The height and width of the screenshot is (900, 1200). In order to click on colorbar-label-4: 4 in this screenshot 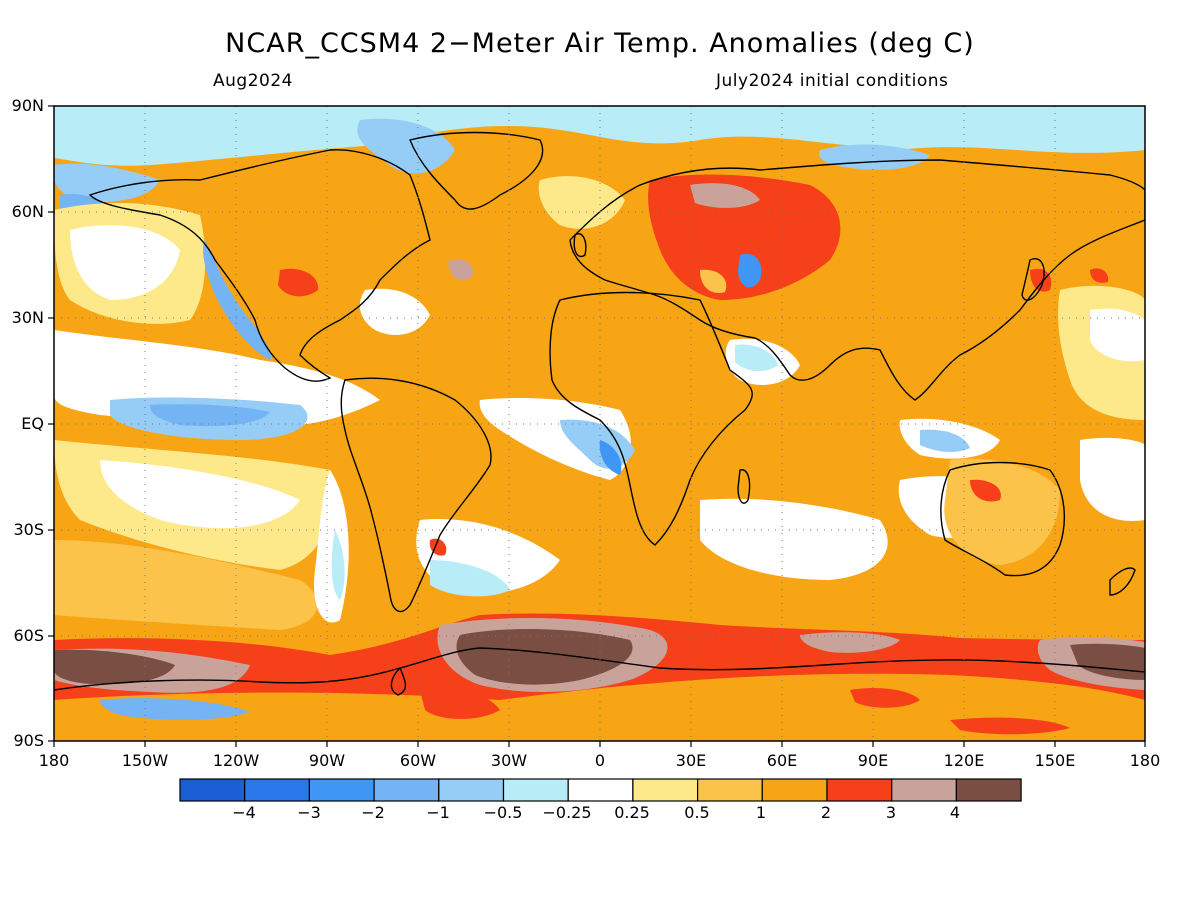, I will do `click(955, 812)`.